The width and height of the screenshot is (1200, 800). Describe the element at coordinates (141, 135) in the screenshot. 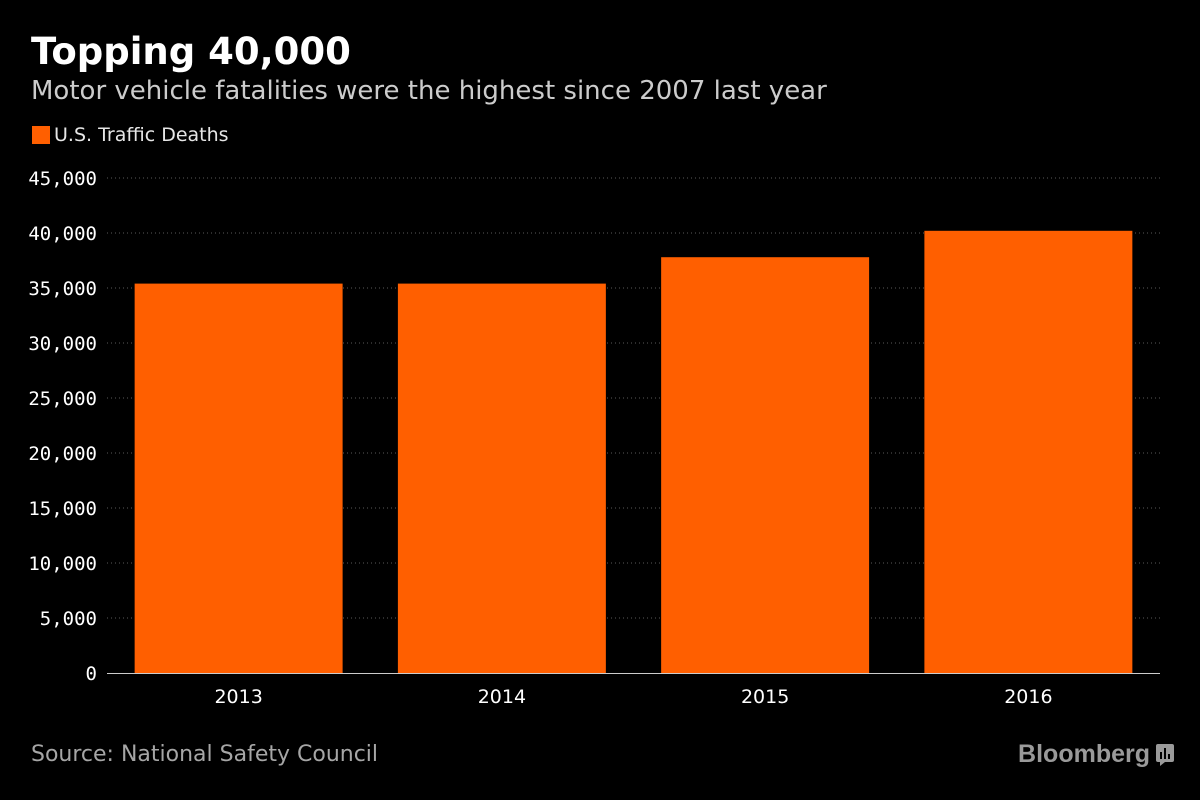

I see `legend-label: U.S. Traffic Deaths` at that location.